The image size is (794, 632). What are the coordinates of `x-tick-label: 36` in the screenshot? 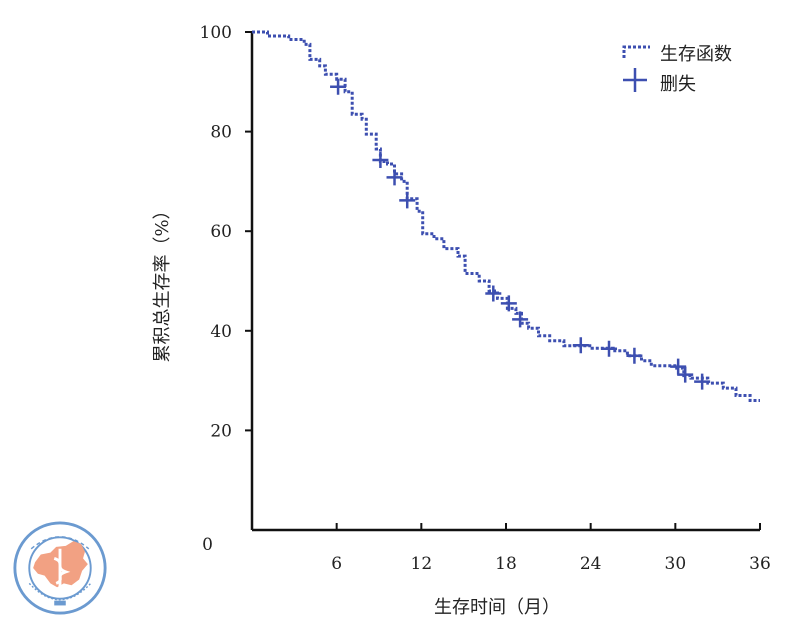 It's located at (760, 564).